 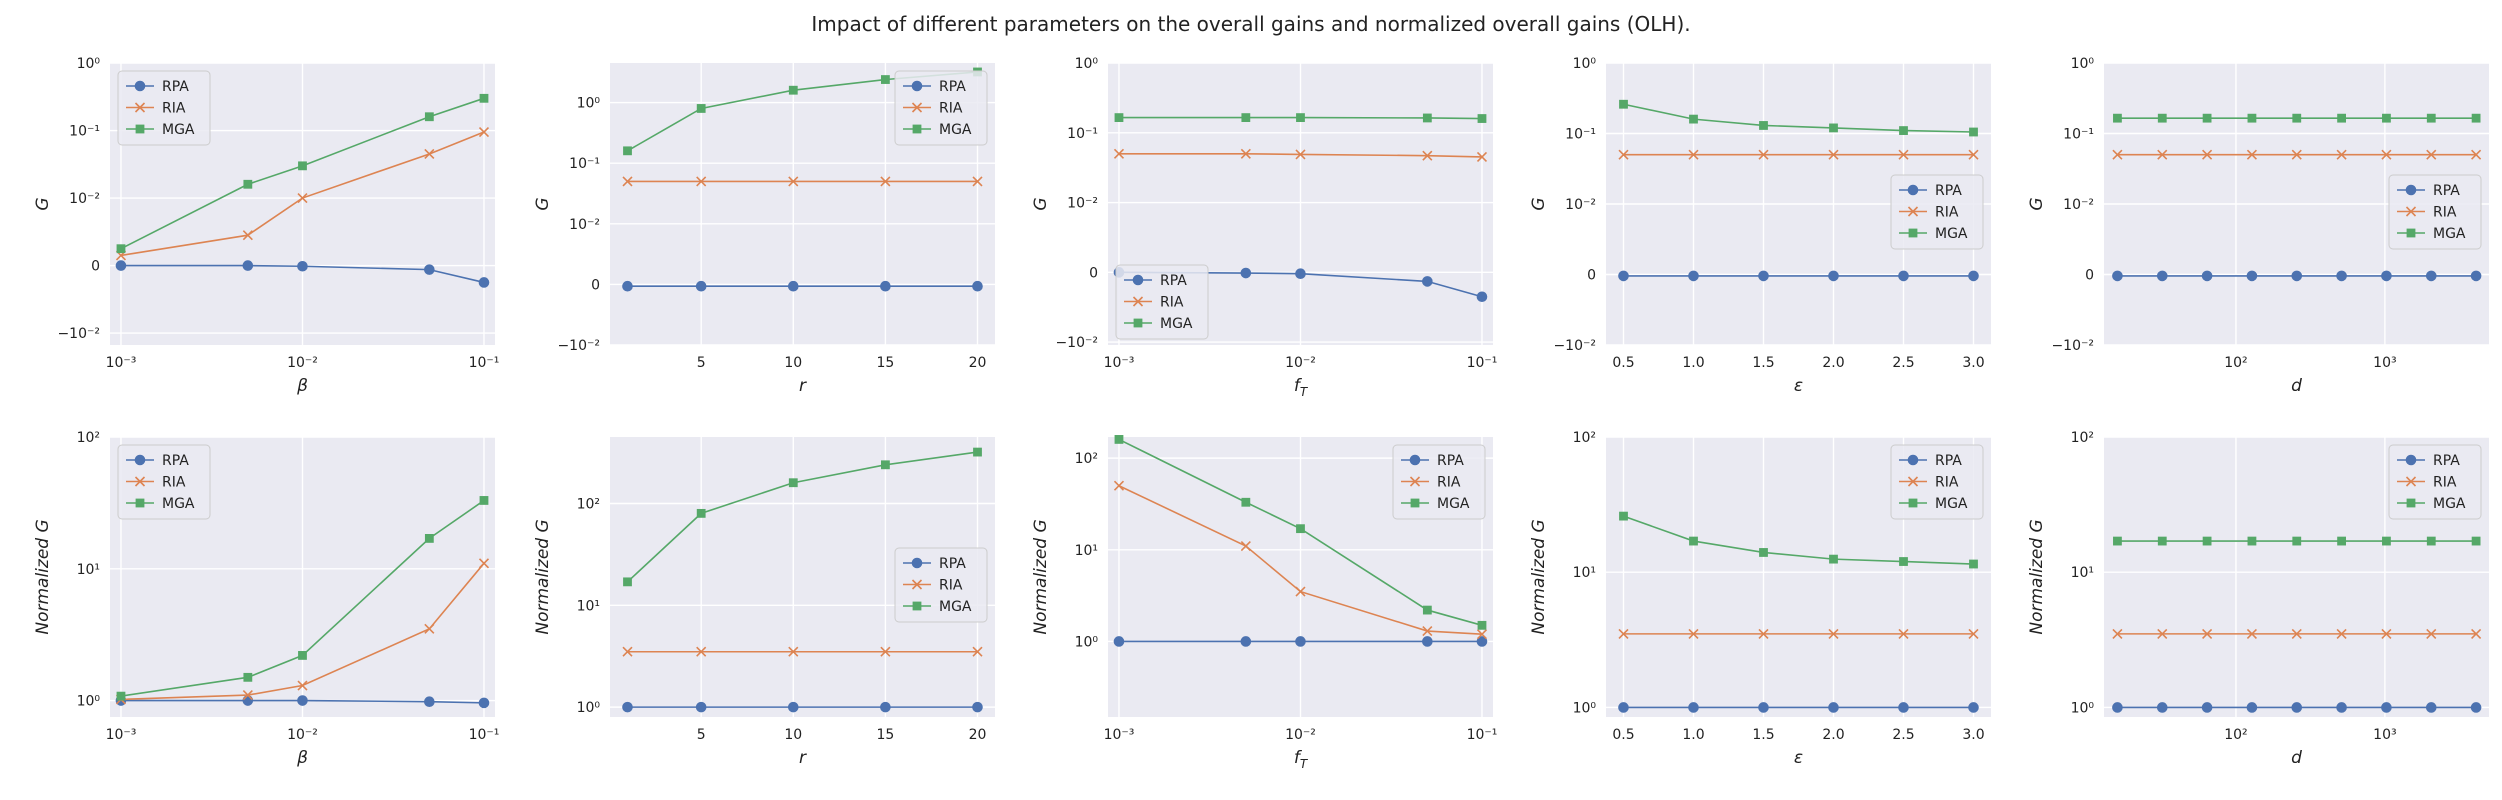 What do you see at coordinates (885, 735) in the screenshot?
I see `x-tick-label: 15` at bounding box center [885, 735].